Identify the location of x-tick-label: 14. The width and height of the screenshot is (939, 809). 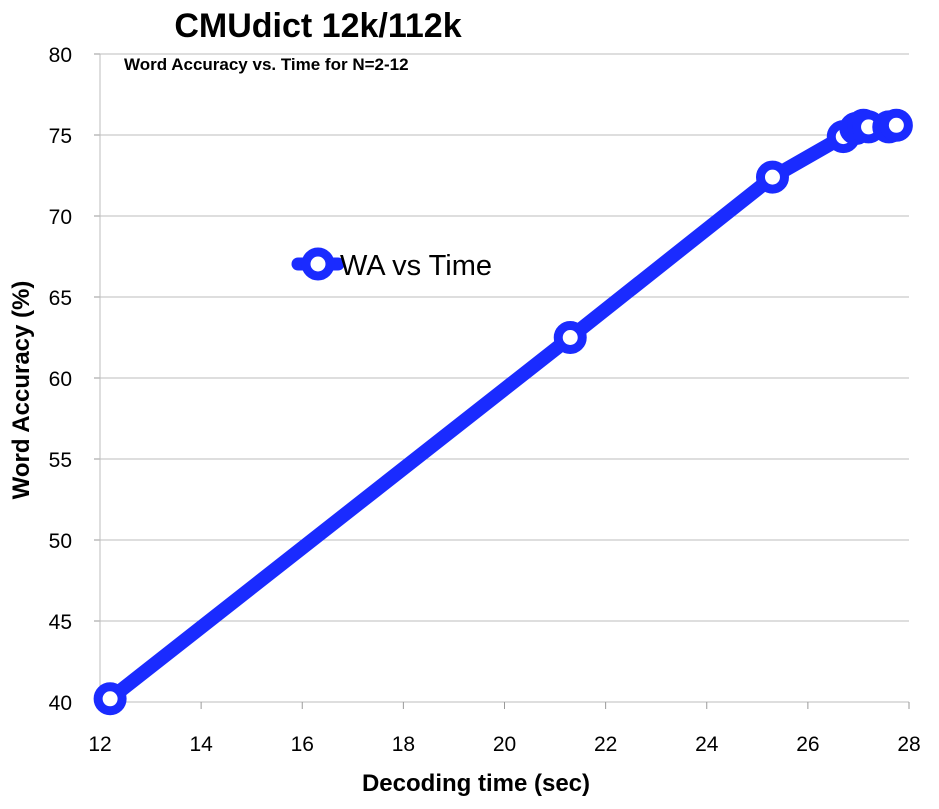
(201, 744).